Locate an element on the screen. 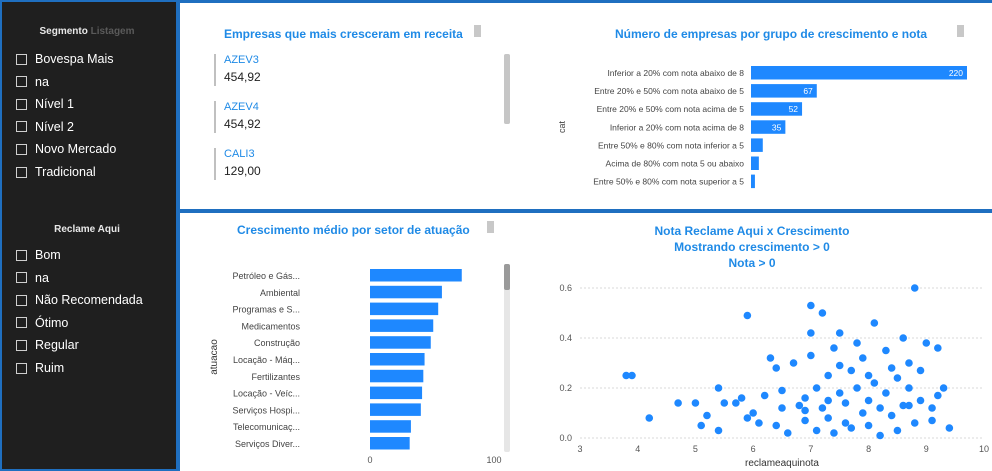 This screenshot has height=471, width=992. reclame-option-1: na is located at coordinates (32, 278).